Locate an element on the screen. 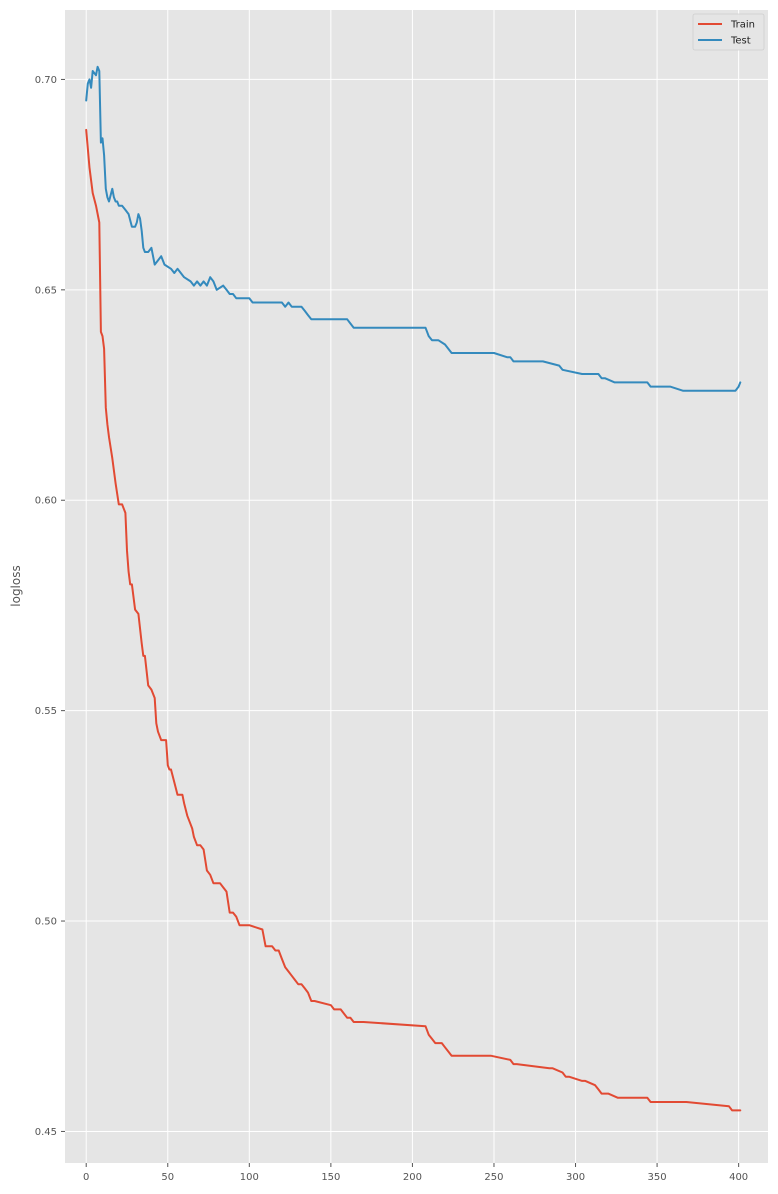 The width and height of the screenshot is (778, 1194). y-tick-label: 0.50 is located at coordinates (46, 922).